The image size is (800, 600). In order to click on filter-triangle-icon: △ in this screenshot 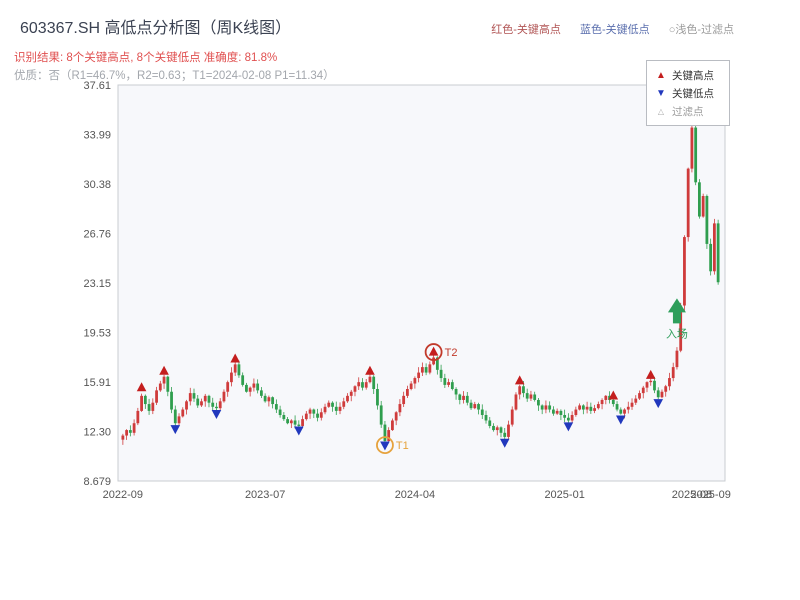, I will do `click(661, 111)`.